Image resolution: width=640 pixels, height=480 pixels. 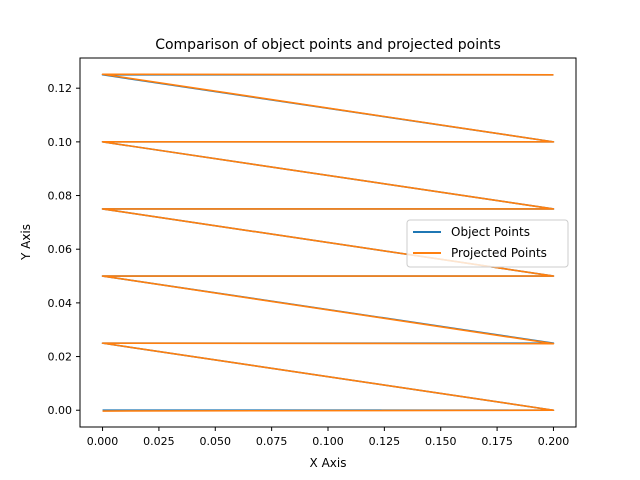 I want to click on x-tick-label: 0.125, so click(x=385, y=441).